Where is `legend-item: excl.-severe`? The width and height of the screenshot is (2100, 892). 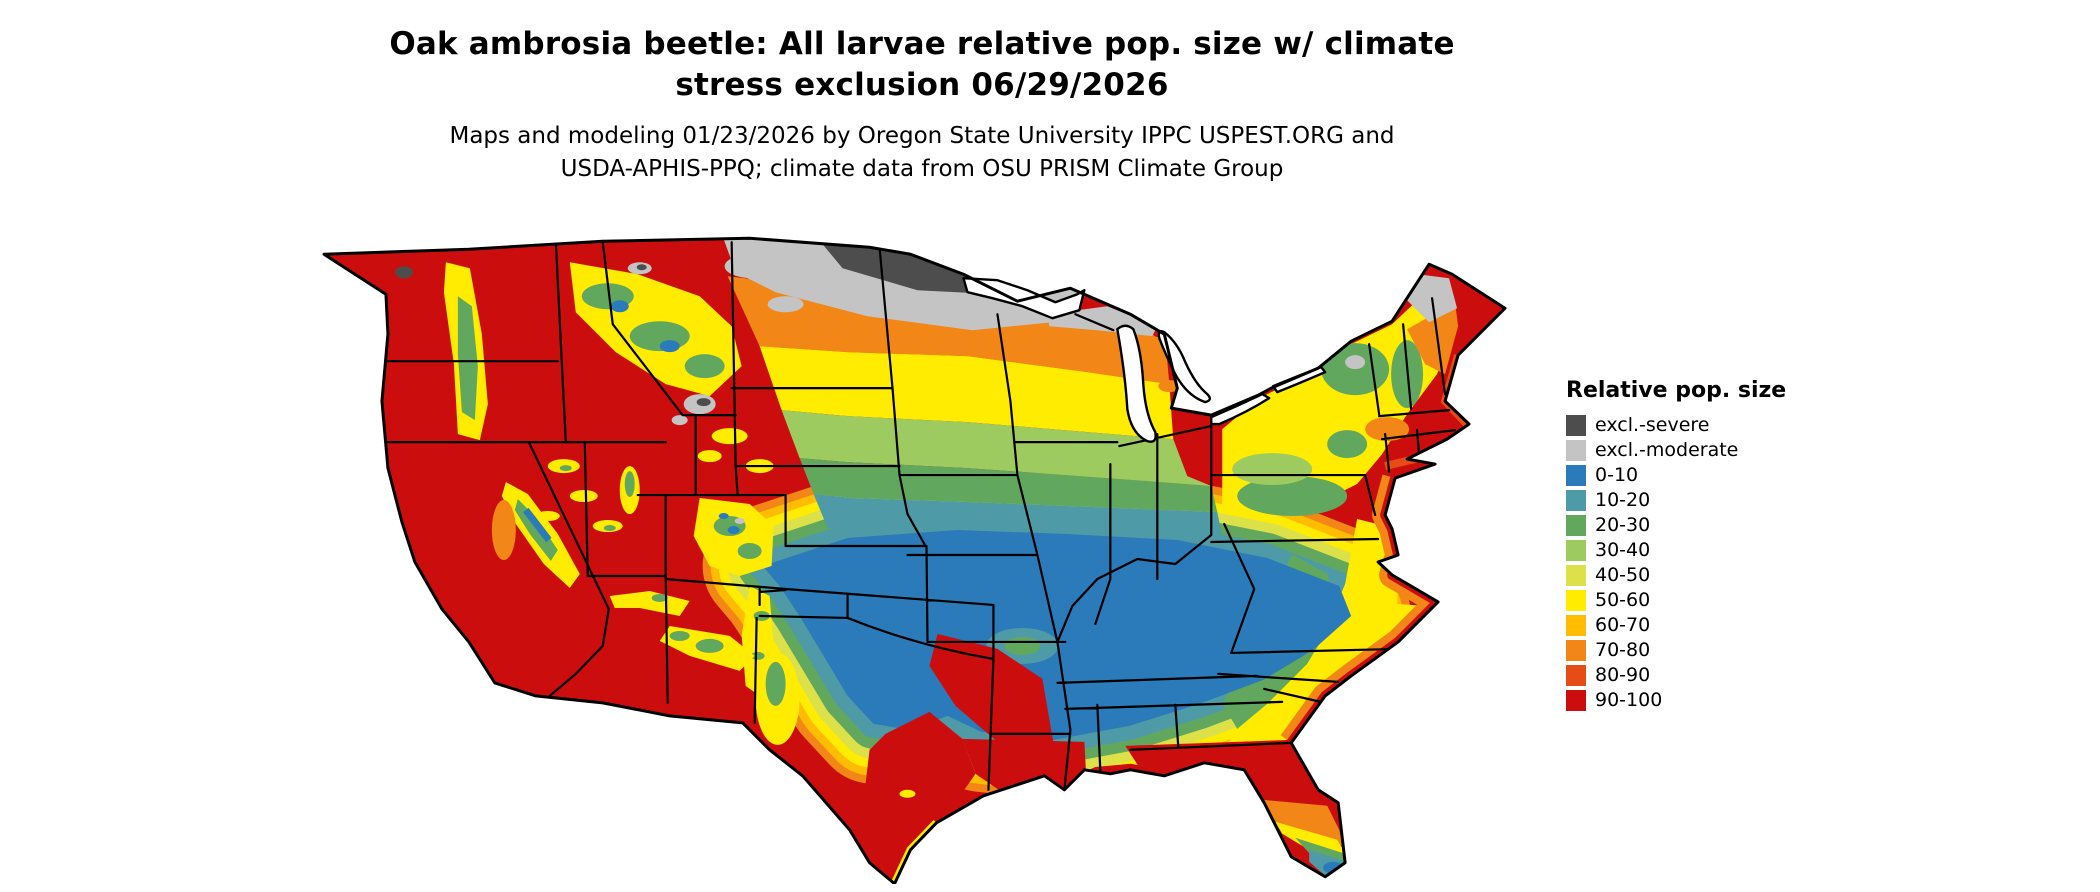 legend-item: excl.-severe is located at coordinates (1676, 425).